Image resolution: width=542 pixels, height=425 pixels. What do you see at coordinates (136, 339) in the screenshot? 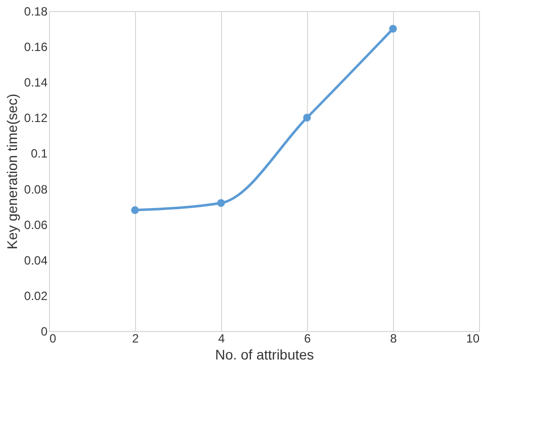
I see `x-tick-label: 2` at bounding box center [136, 339].